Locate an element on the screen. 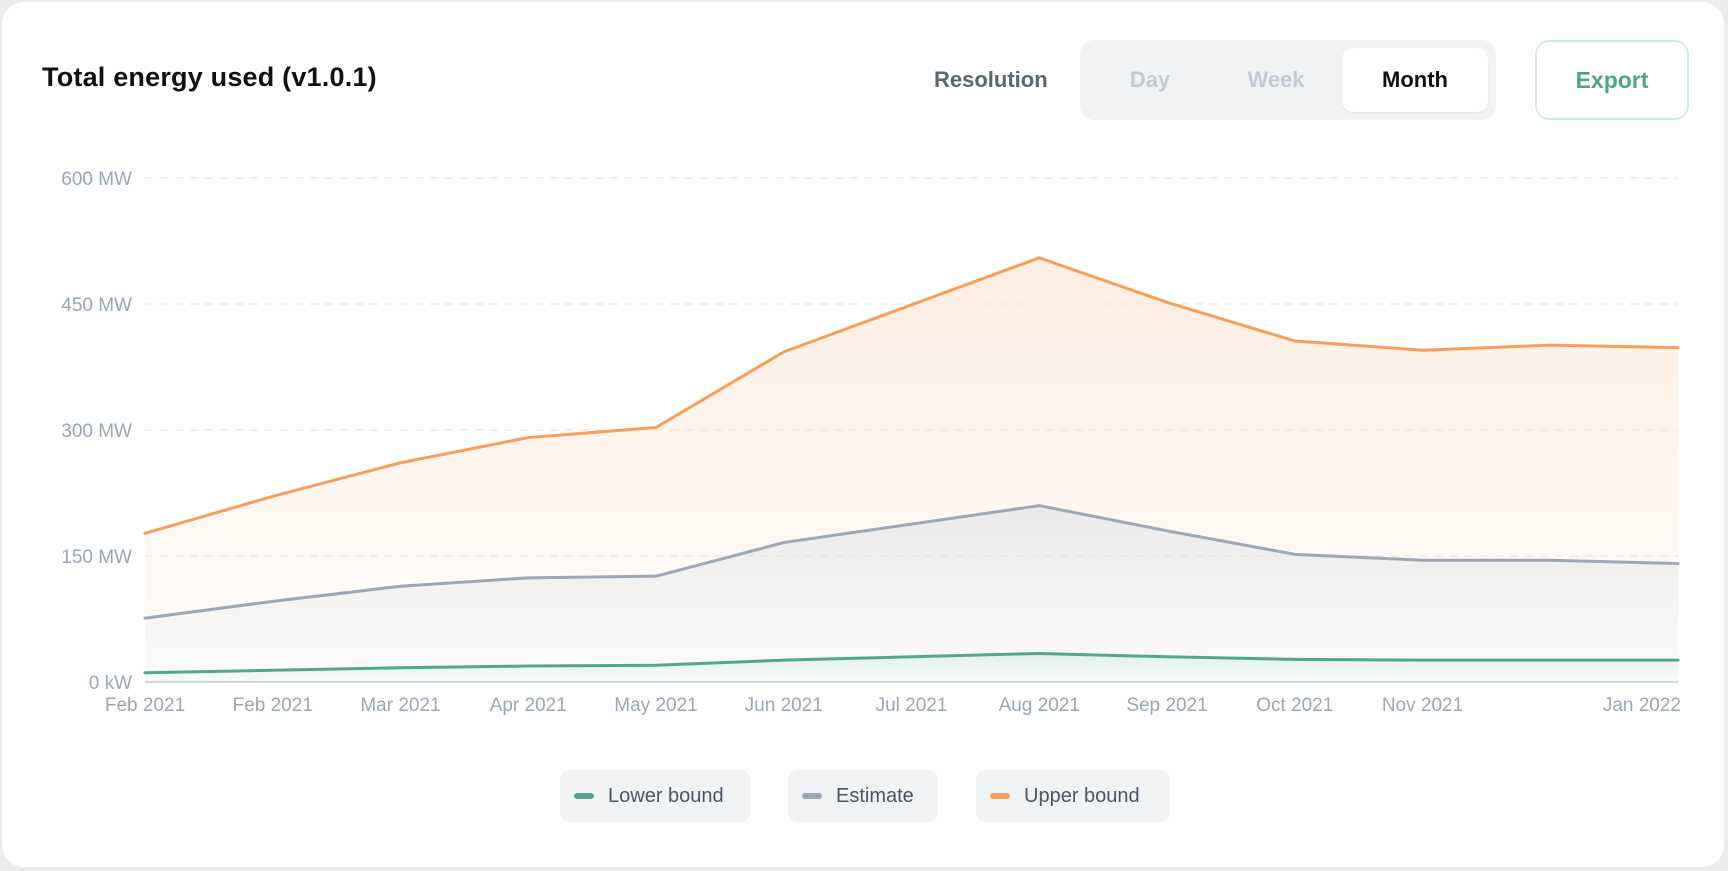 The width and height of the screenshot is (1728, 871). x-tick-label: Jun 2021 is located at coordinates (784, 705).